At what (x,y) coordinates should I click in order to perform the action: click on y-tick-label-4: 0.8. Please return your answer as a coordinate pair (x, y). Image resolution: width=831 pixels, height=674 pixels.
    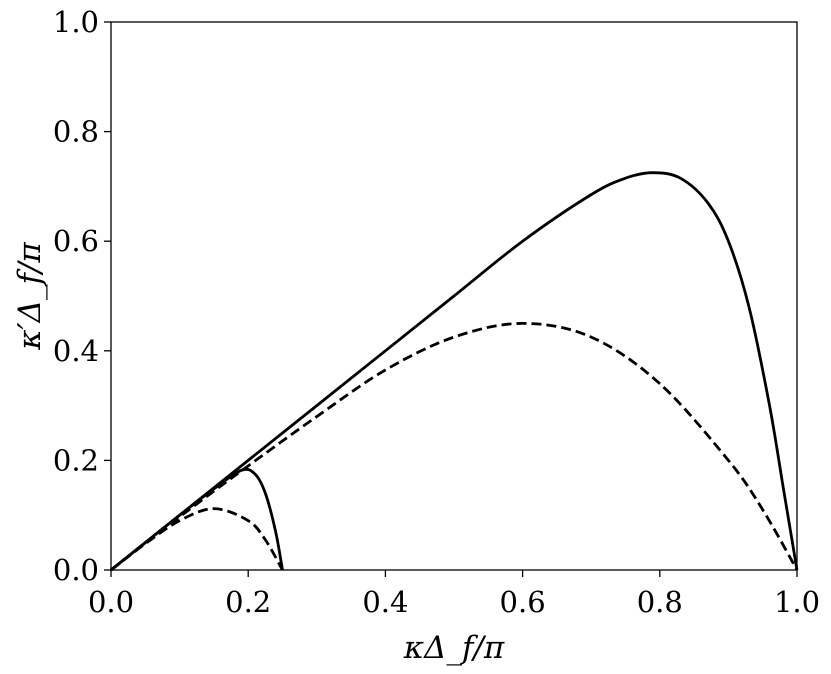
    Looking at the image, I should click on (76, 132).